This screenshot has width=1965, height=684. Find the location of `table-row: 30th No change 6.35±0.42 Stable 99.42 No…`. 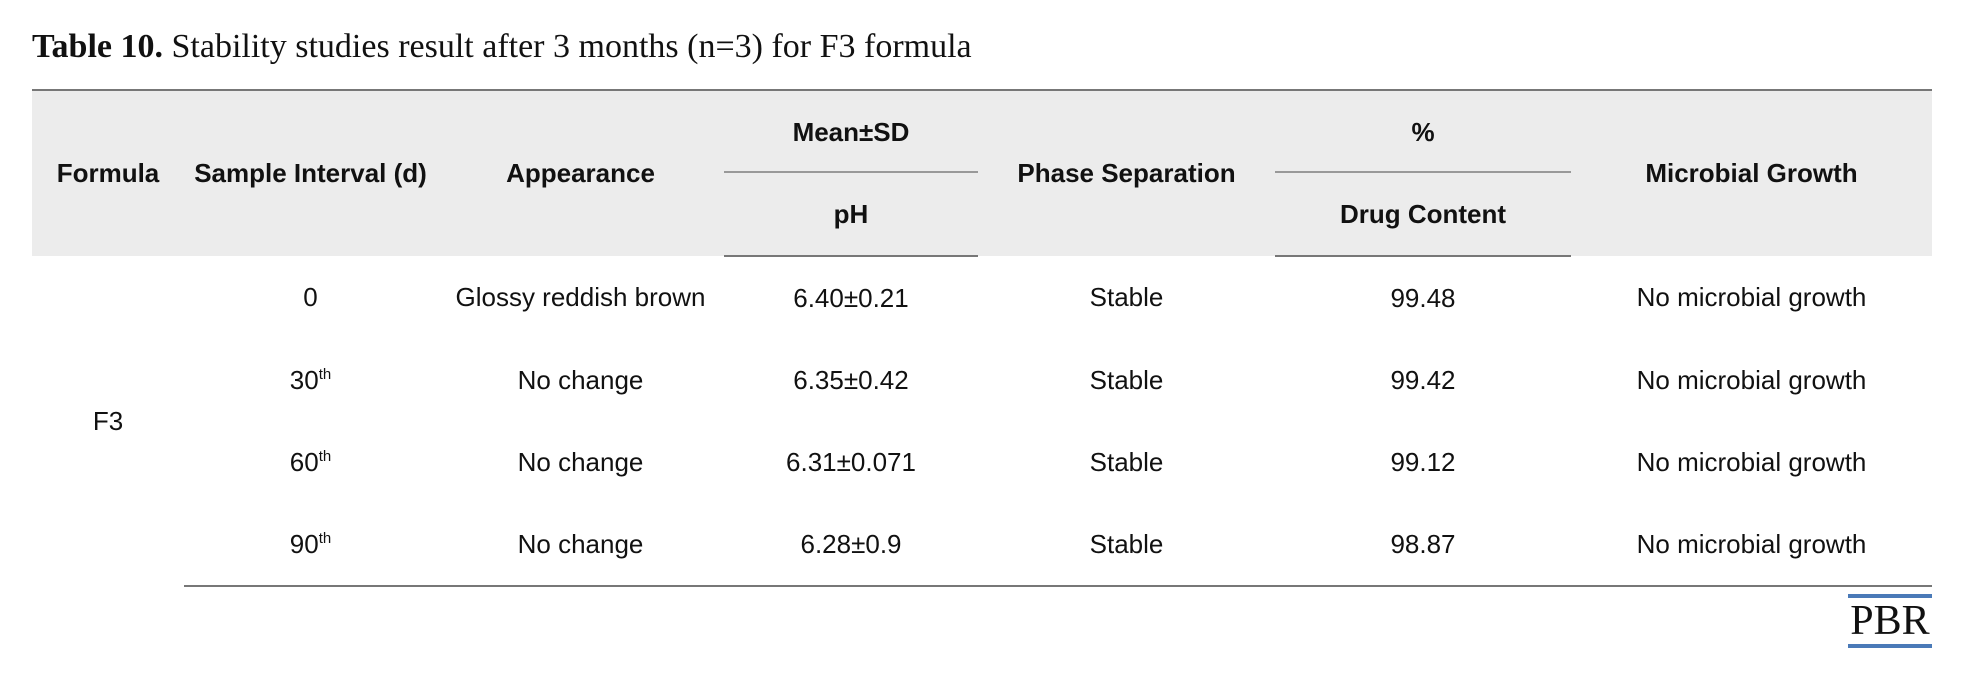

table-row: 30th No change 6.35±0.42 Stable 99.42 No… is located at coordinates (982, 380).